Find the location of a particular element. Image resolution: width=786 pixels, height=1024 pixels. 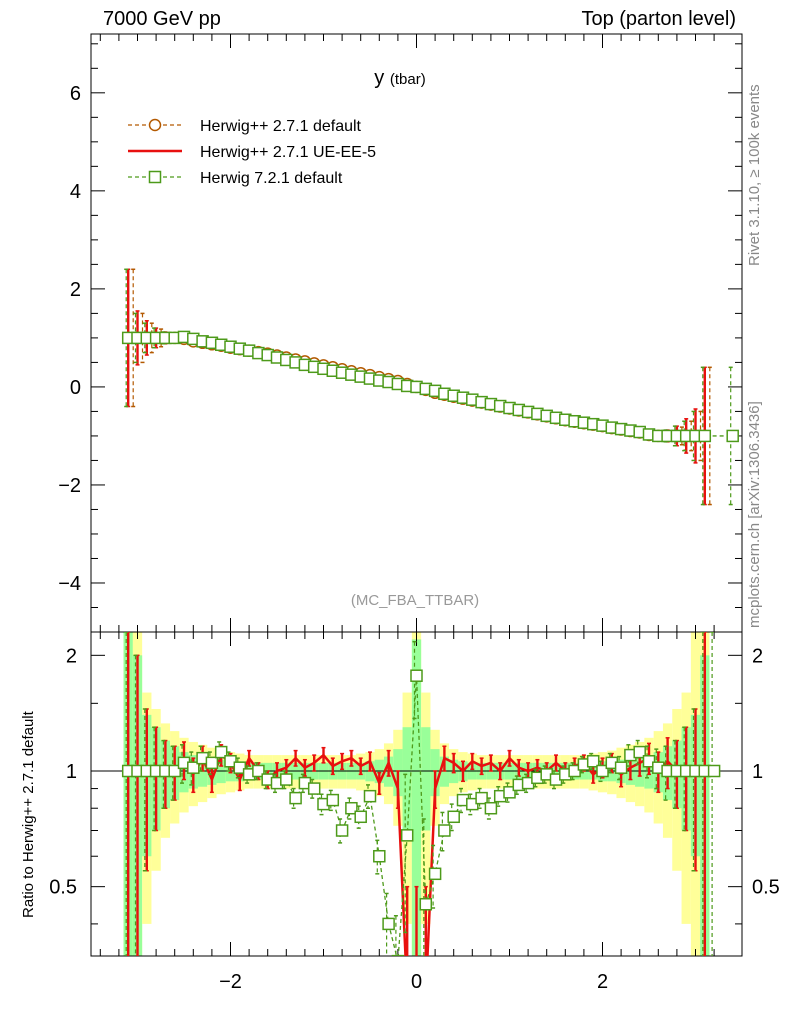

ratio-ytick-label-left: 1 is located at coordinates (71, 772).